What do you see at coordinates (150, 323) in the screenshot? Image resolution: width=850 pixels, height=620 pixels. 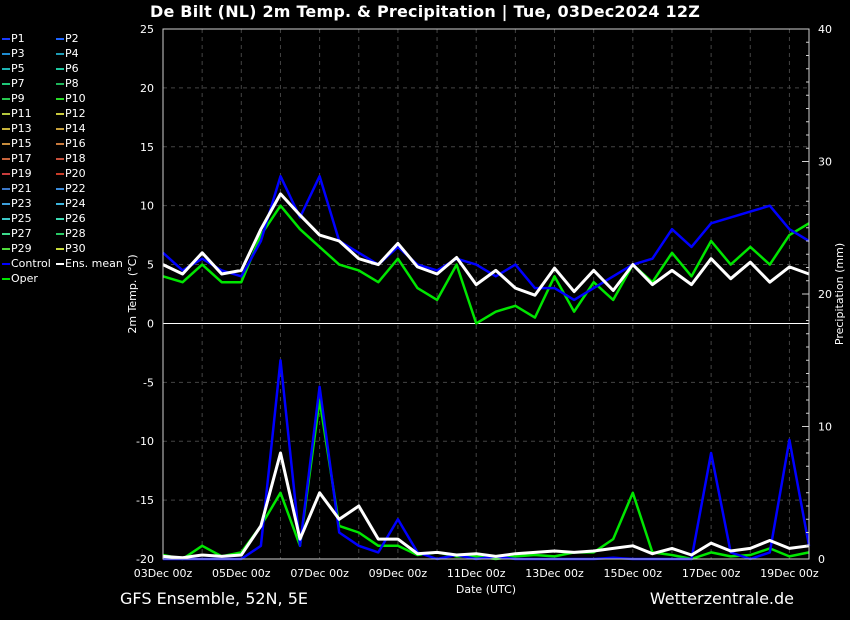 I see `y-tick-label: 0` at bounding box center [150, 323].